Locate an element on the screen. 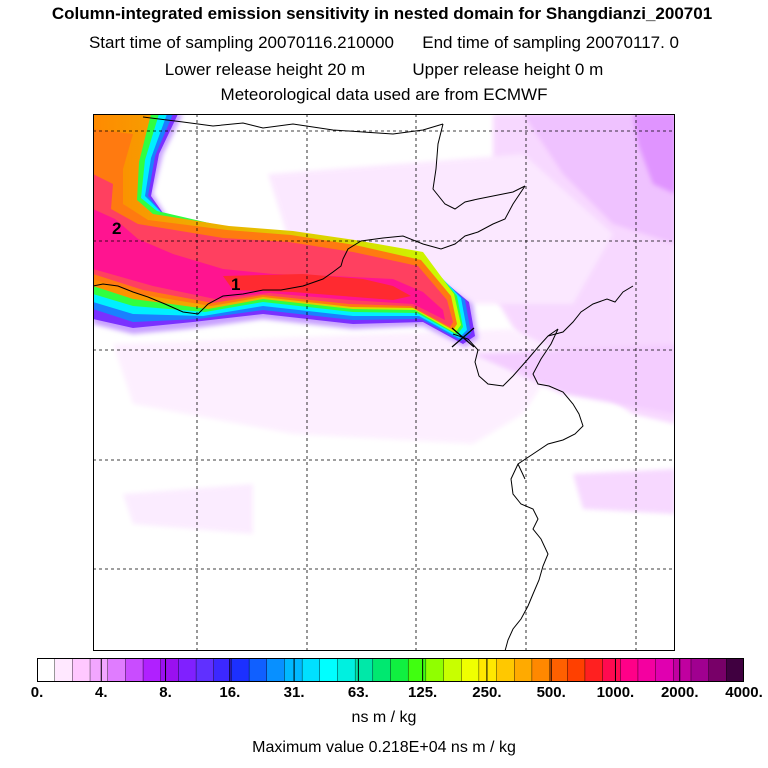 The width and height of the screenshot is (768, 768). colorbar-tick-label: 500. is located at coordinates (551, 692).